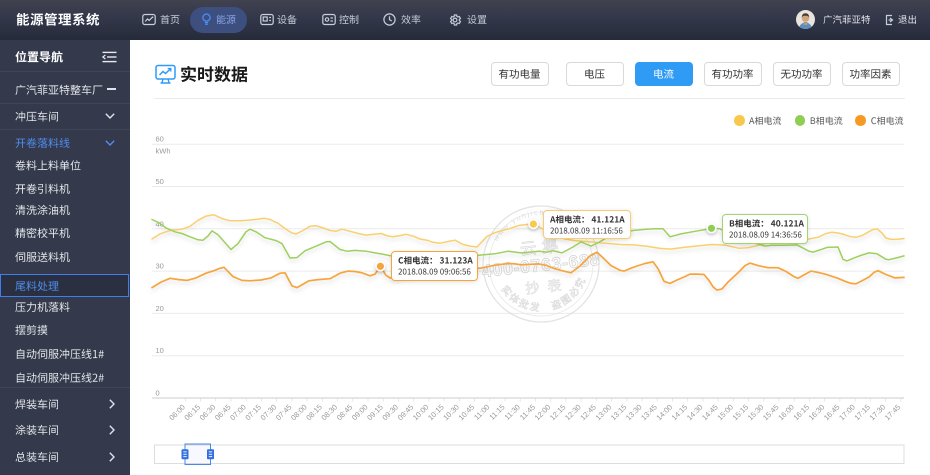 The height and width of the screenshot is (475, 930). I want to click on svg-text: 13:00, so click(604, 413).